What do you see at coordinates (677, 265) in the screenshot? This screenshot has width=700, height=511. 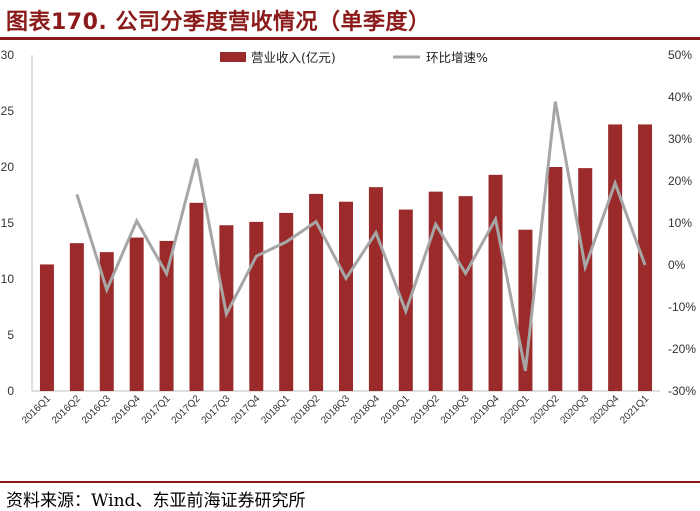 I see `right-tick-label: 0%` at bounding box center [677, 265].